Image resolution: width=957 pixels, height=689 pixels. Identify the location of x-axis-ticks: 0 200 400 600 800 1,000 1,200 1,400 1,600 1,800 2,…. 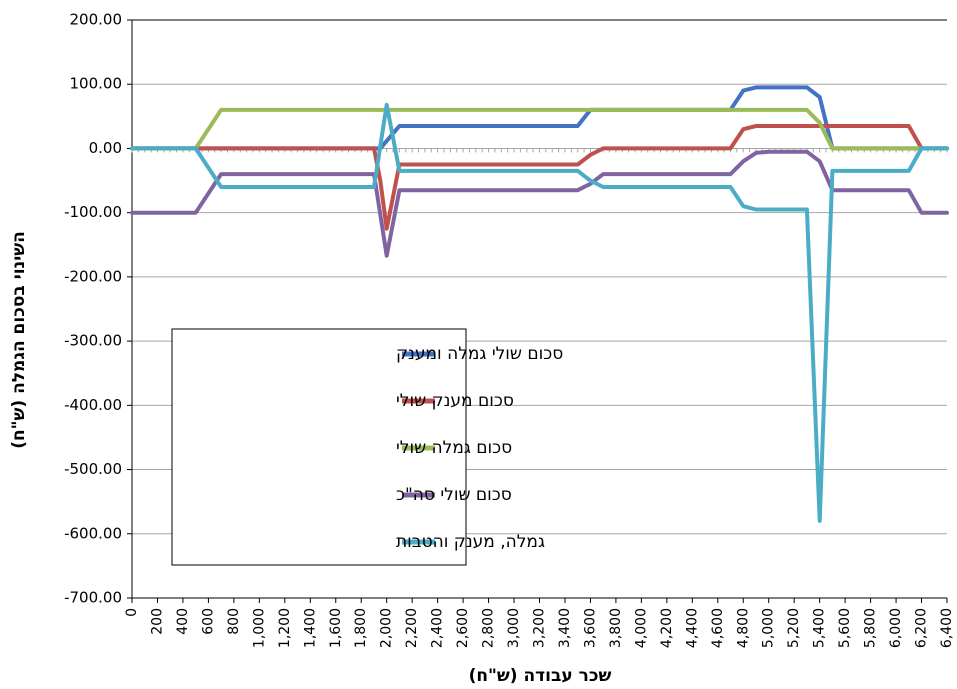
(539, 623).